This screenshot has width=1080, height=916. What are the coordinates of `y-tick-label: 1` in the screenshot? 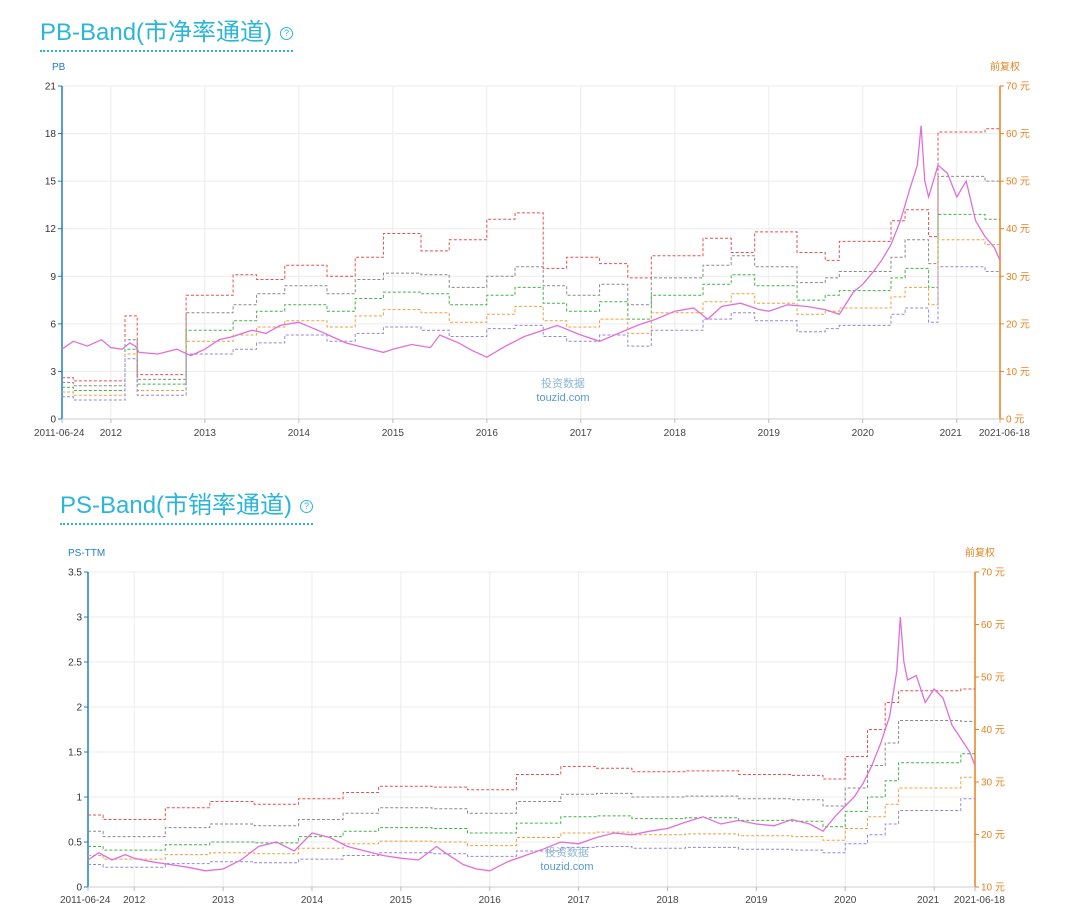 It's located at (79, 798).